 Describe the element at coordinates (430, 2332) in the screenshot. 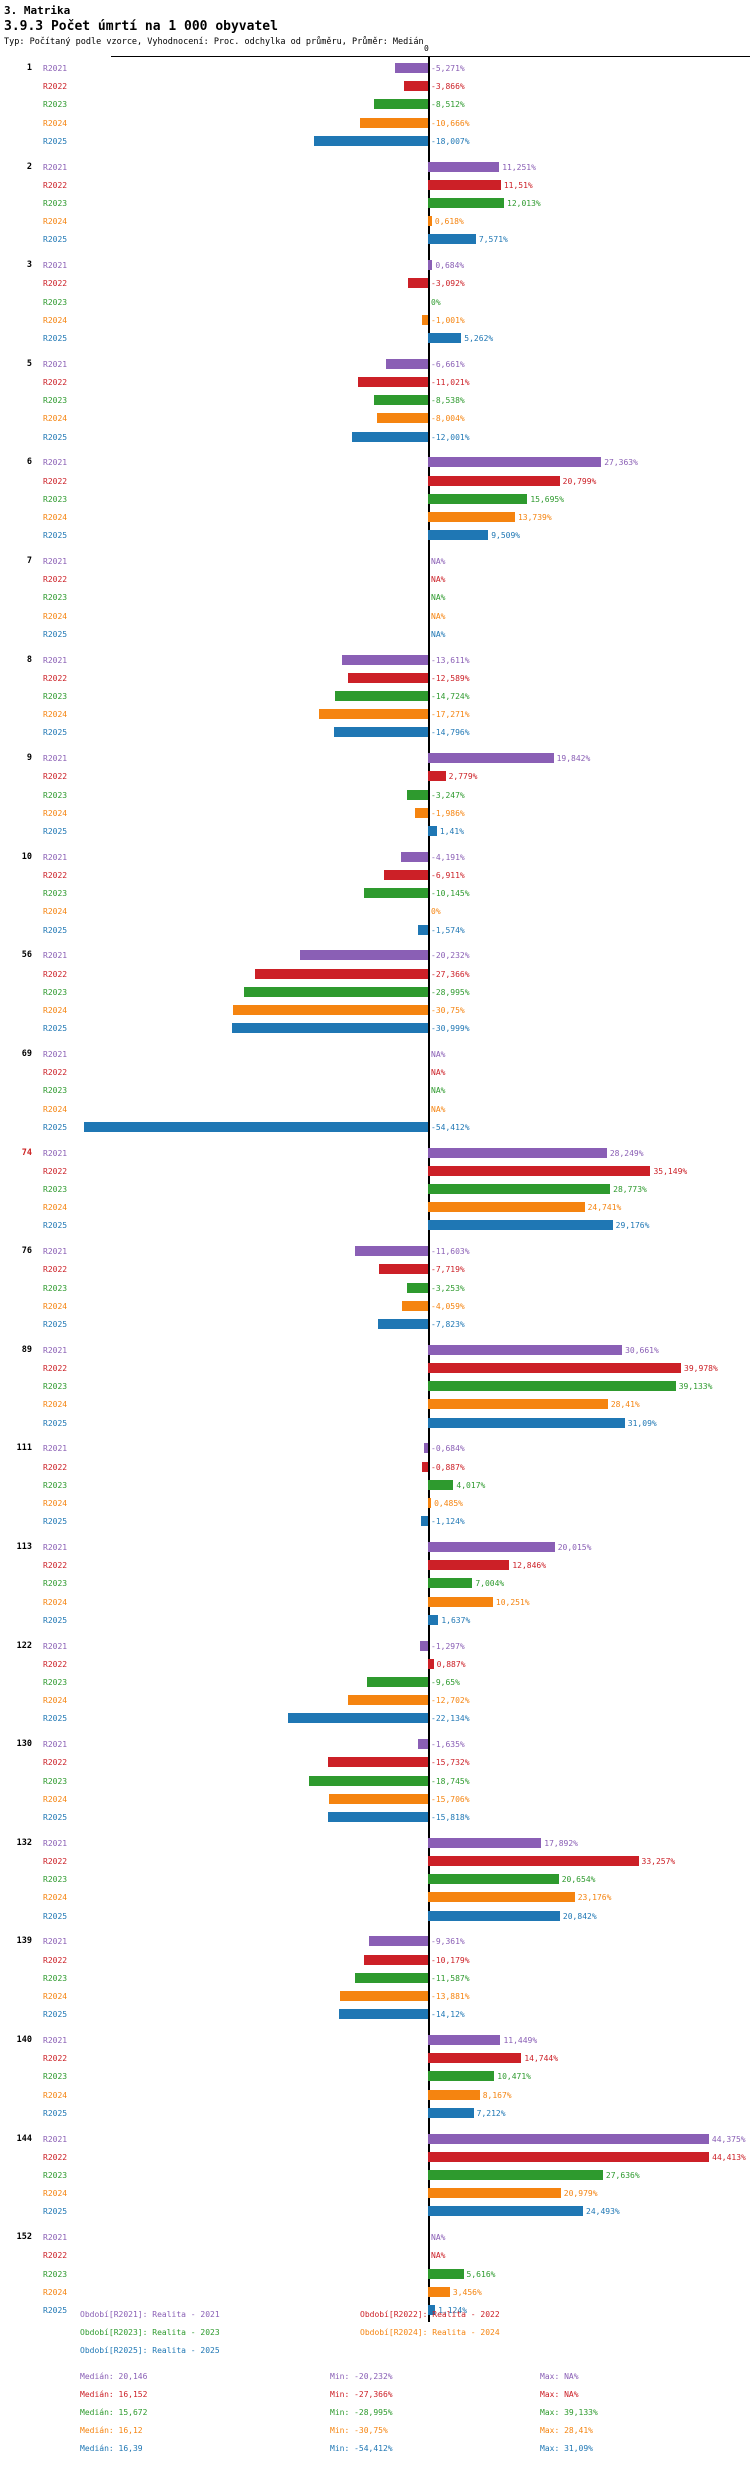

I see `legend-item-r2024: Období[R2024]: Realita - 2024` at that location.